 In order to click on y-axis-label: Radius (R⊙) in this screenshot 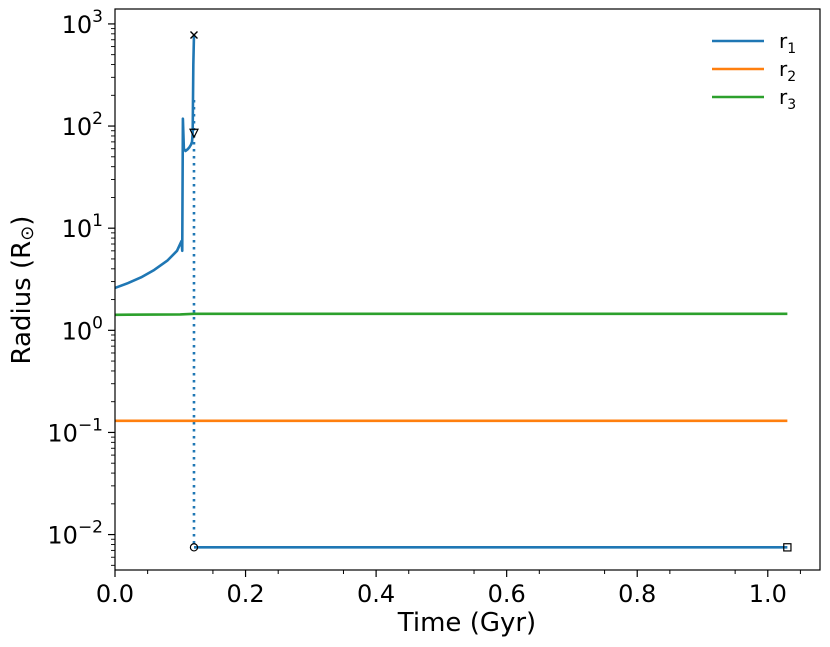, I will do `click(22, 290)`.